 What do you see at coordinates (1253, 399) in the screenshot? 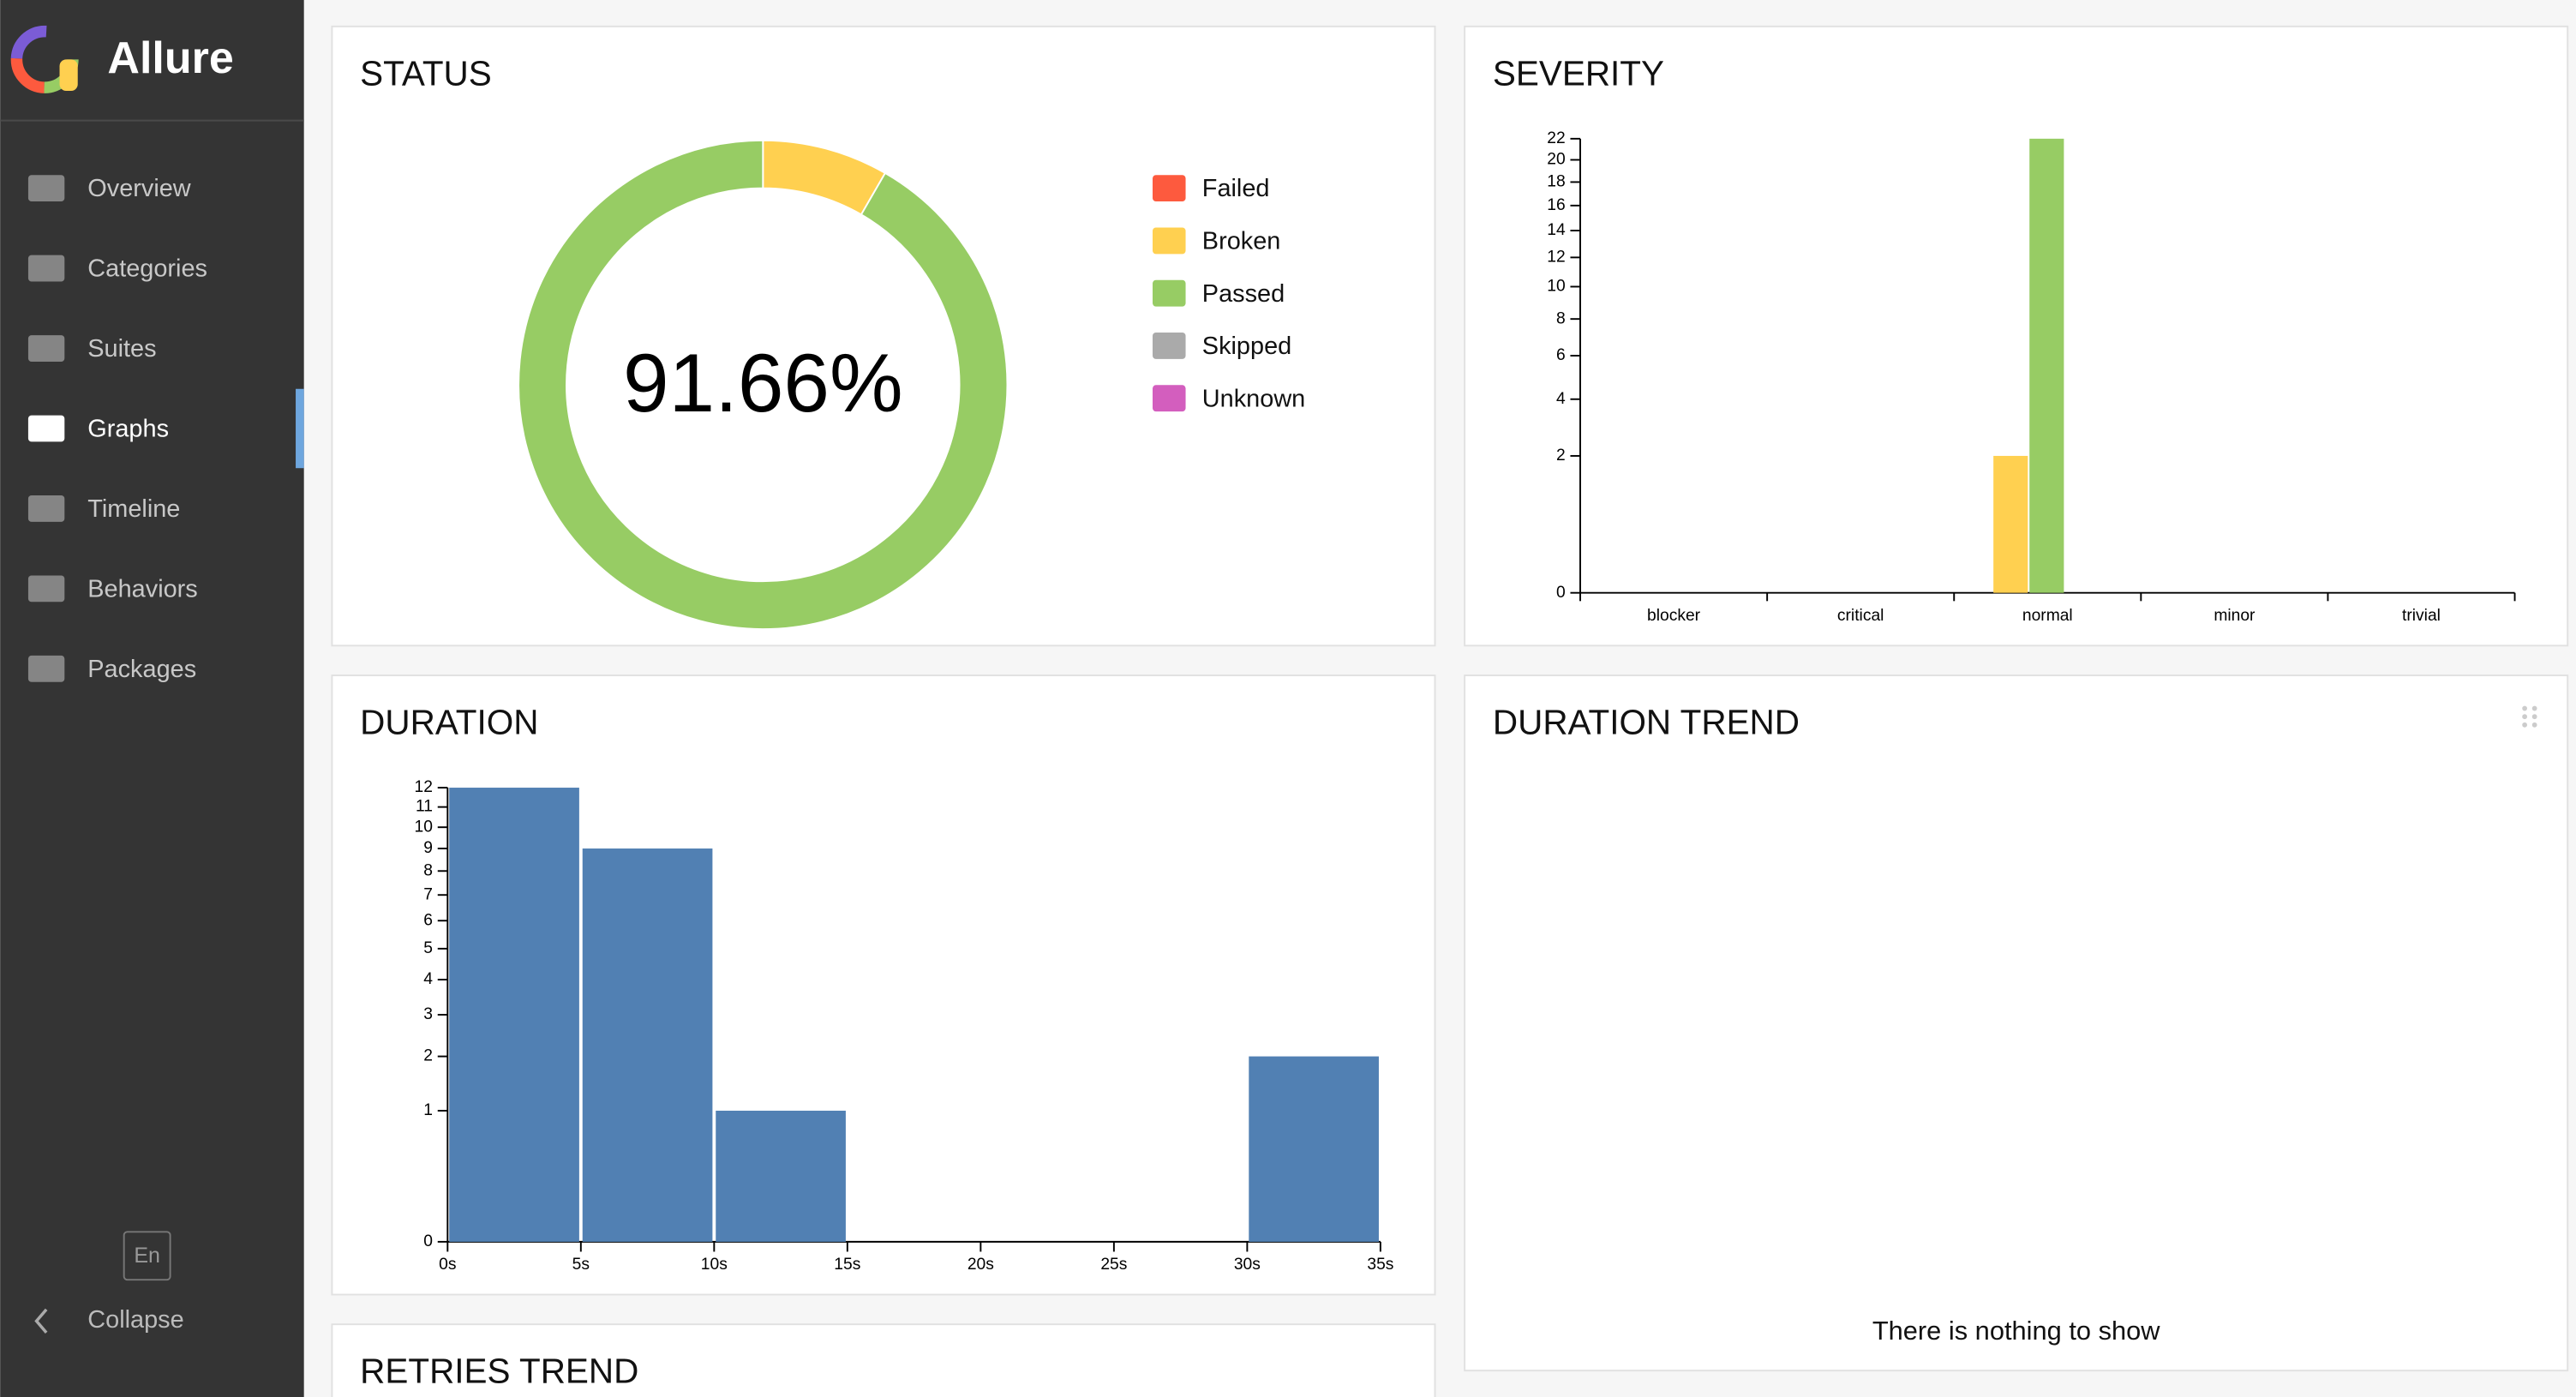
I see `legend-label: Unknown` at bounding box center [1253, 399].